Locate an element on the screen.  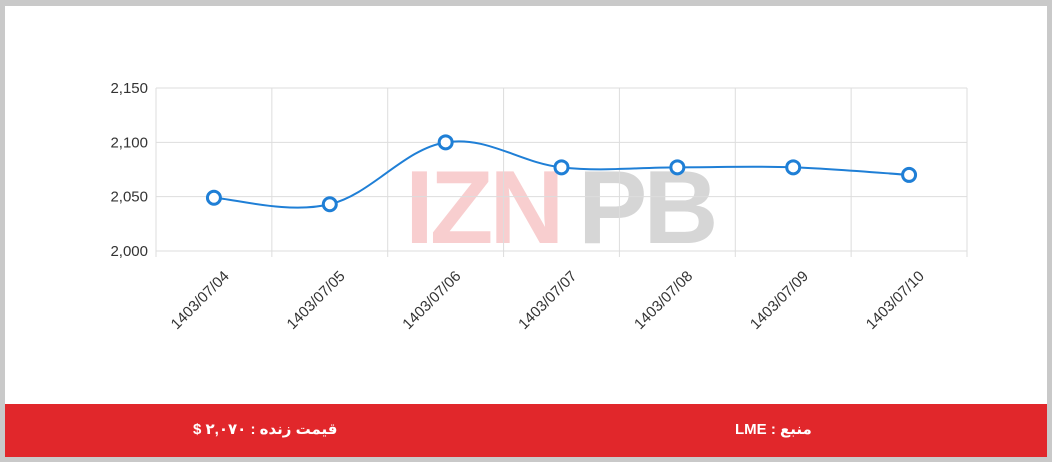
source-label: منبع : LME is located at coordinates (773, 429).